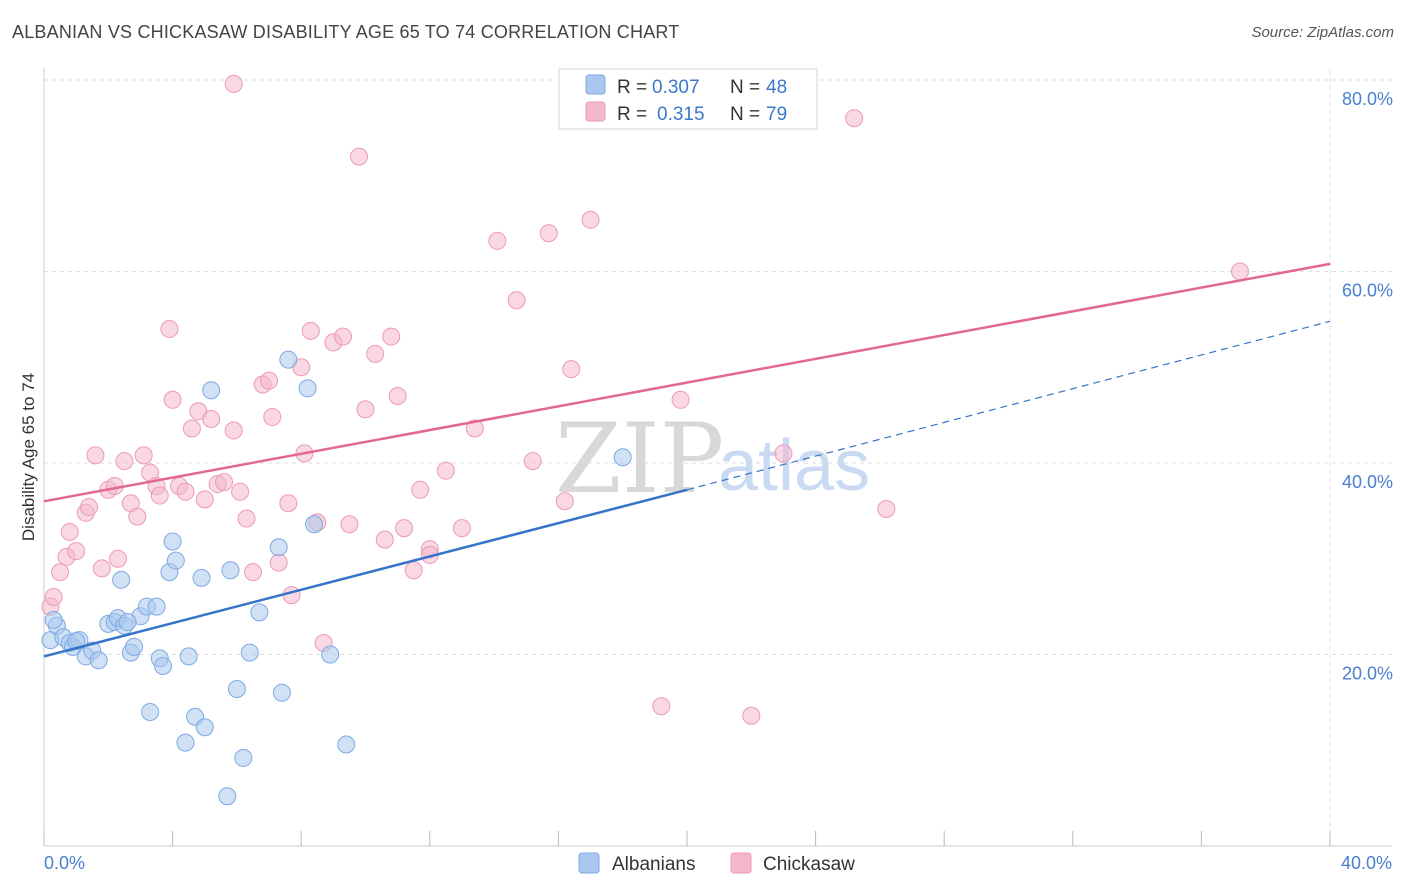 This screenshot has width=1406, height=892. Describe the element at coordinates (632, 87) in the screenshot. I see `legend-r-label-albanians: R =` at that location.